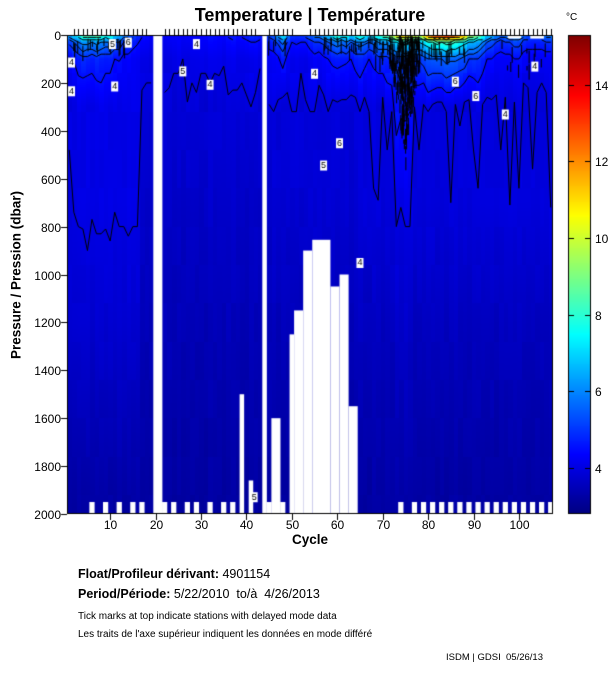 The height and width of the screenshot is (675, 611). Describe the element at coordinates (602, 238) in the screenshot. I see `colorbar-tick-label: 10` at that location.